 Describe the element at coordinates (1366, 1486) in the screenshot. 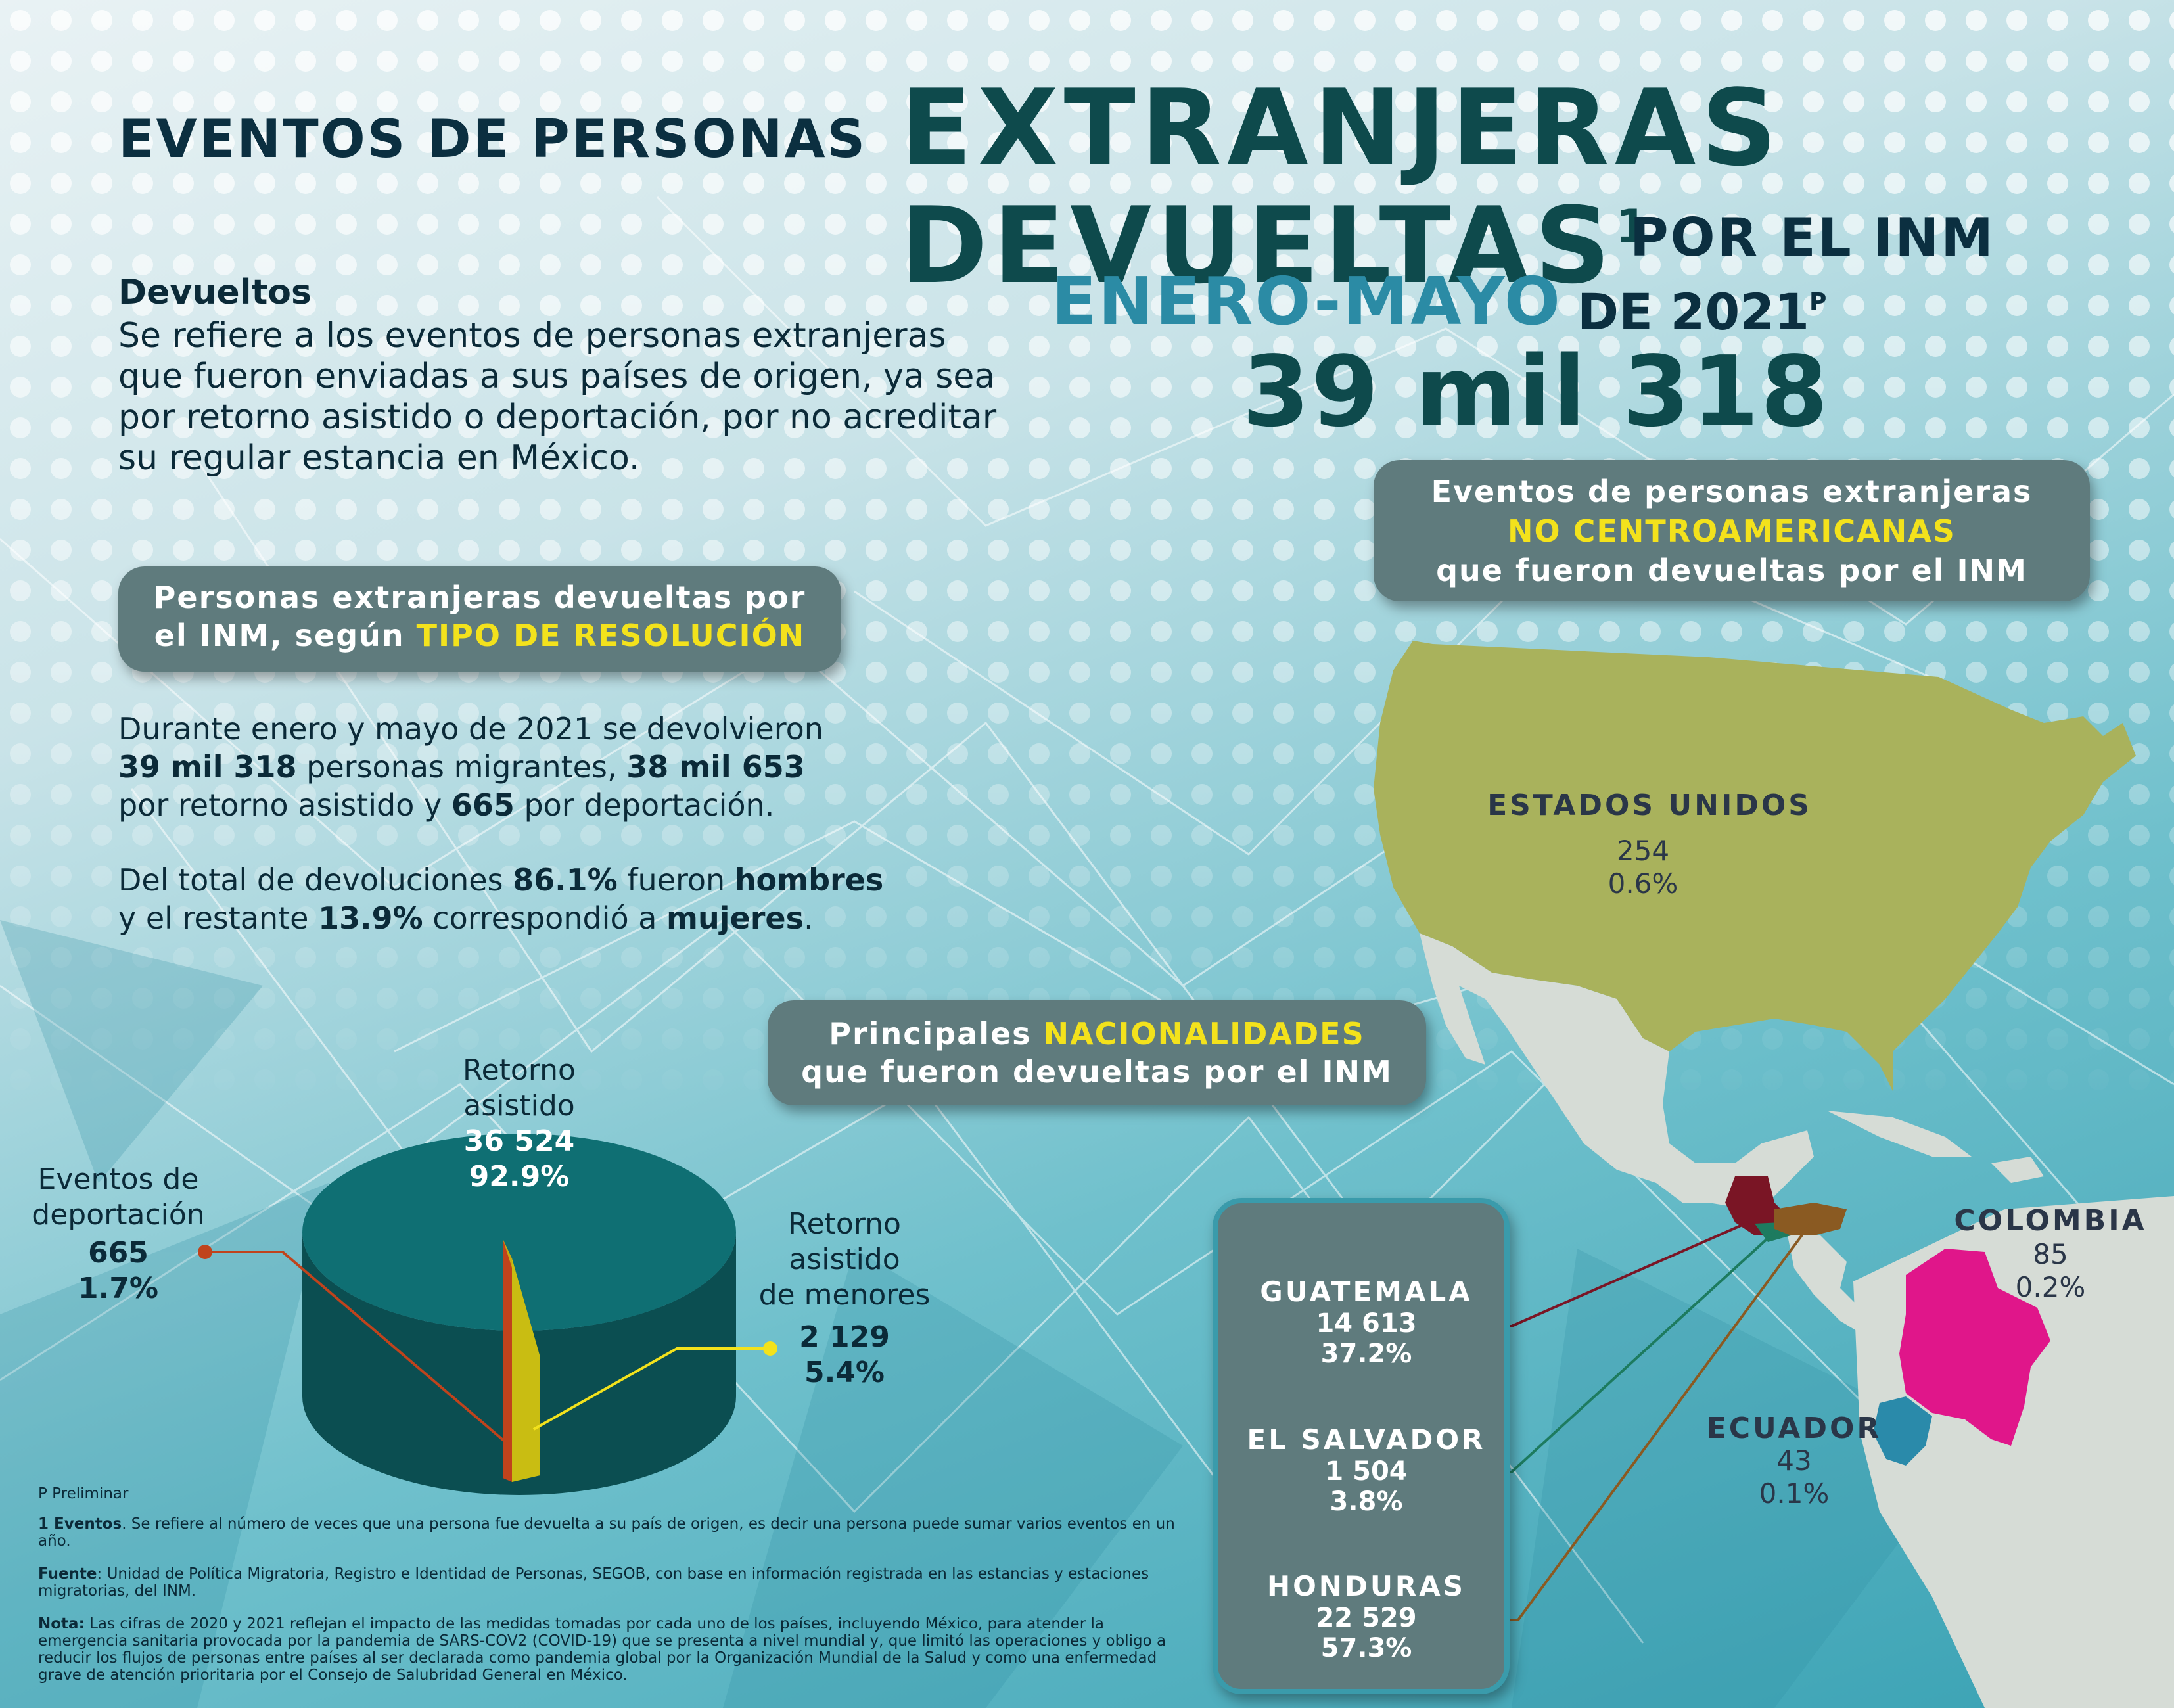

I see `nat-el-salvador-values: 1 504 3.8%` at that location.